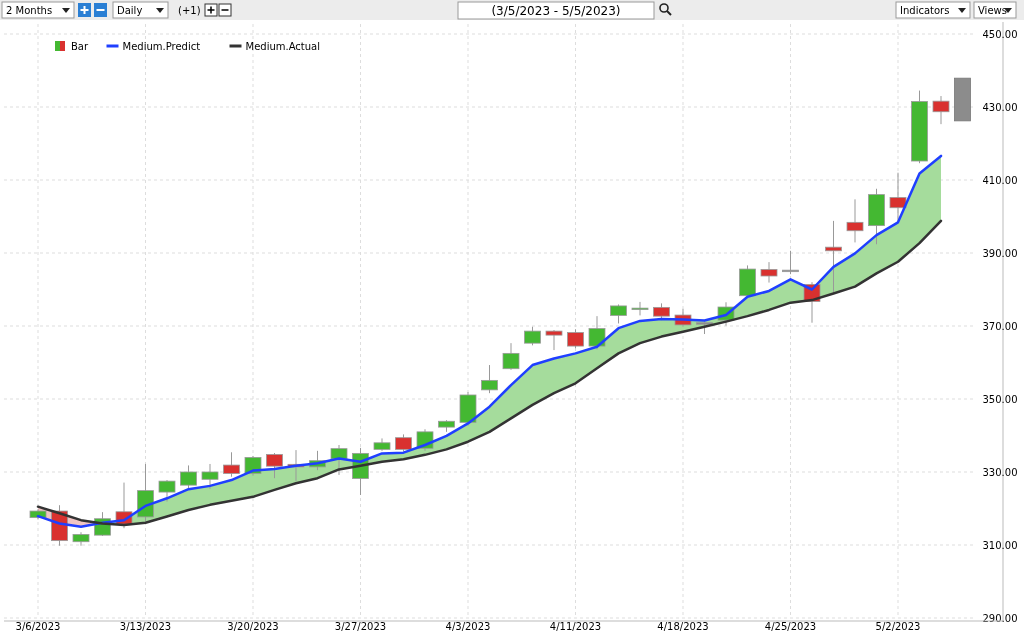 Image resolution: width=1024 pixels, height=635 pixels. I want to click on text: 2 Months, so click(29, 10).